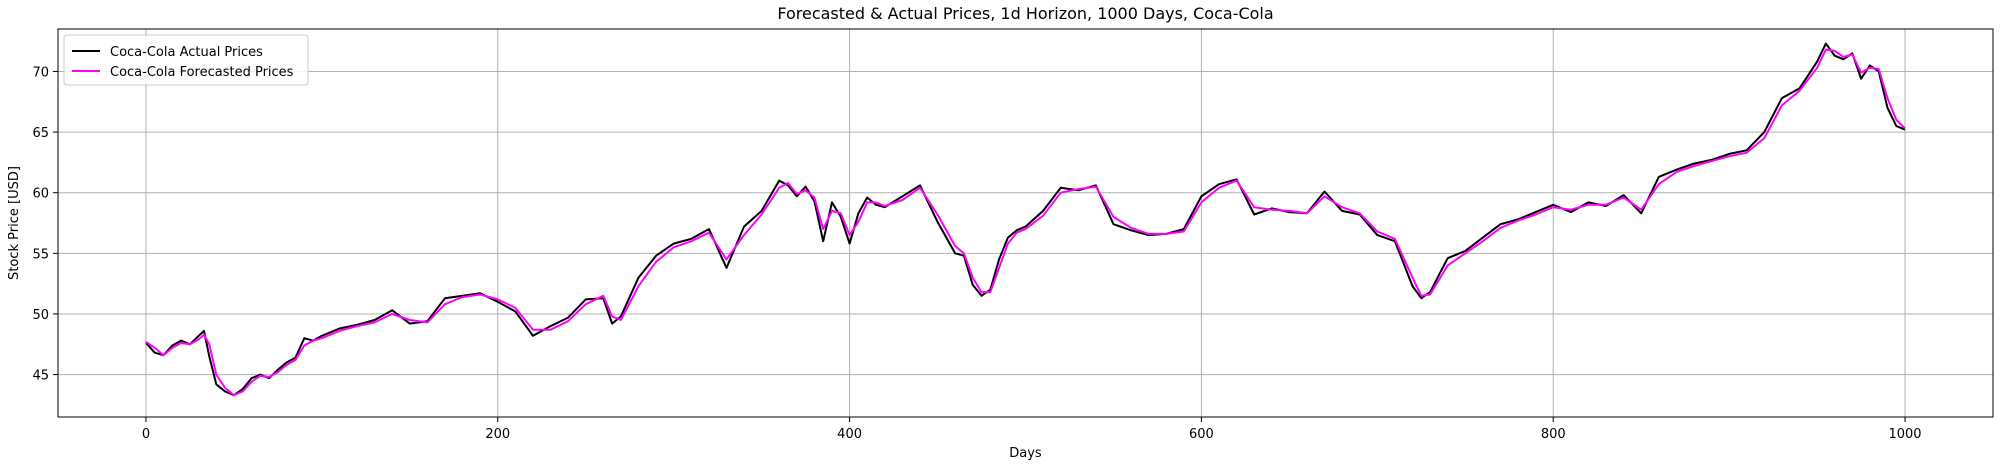  What do you see at coordinates (1553, 434) in the screenshot?
I see `x-tick-label: 800` at bounding box center [1553, 434].